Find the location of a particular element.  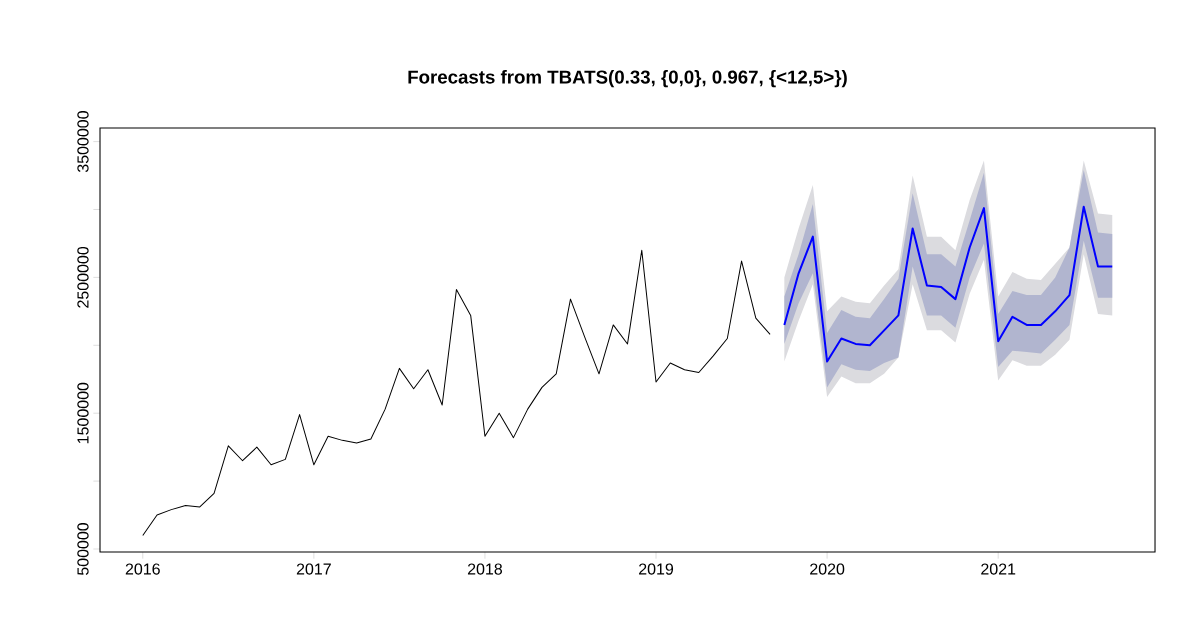

y-tick-label: 500000 is located at coordinates (83, 549).